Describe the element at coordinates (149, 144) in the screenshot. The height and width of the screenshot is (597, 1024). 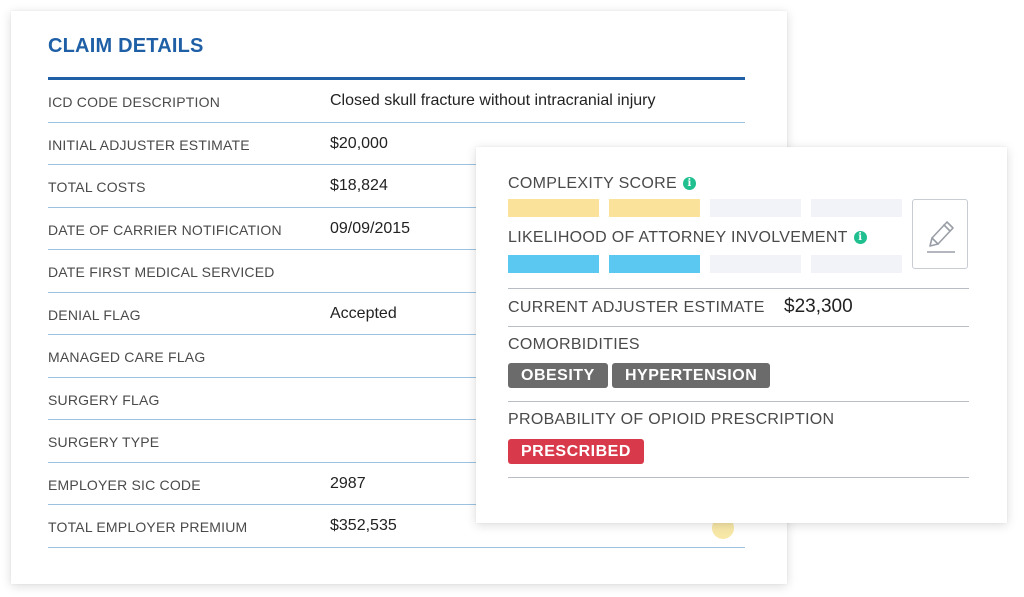
I see `row-label: INITIAL ADJUSTER ESTIMATE` at that location.